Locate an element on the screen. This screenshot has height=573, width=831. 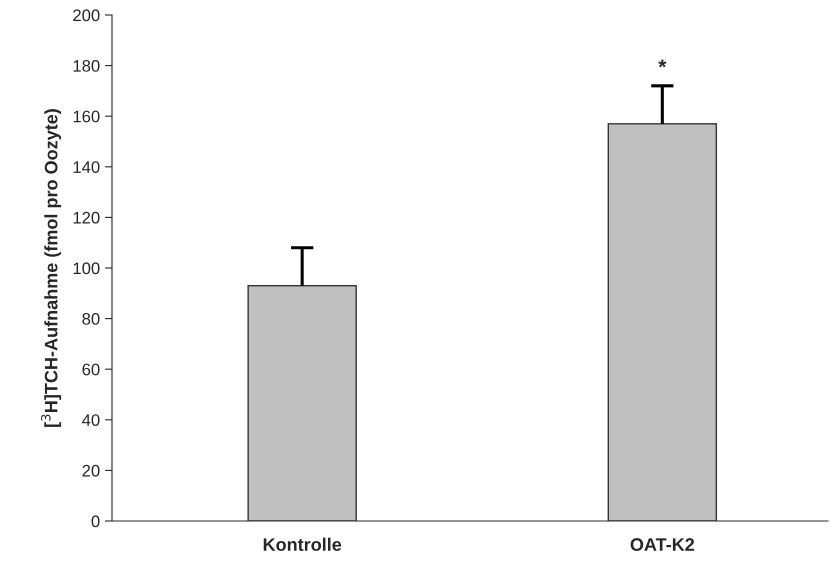
y-tick-label: 60 is located at coordinates (91, 370).